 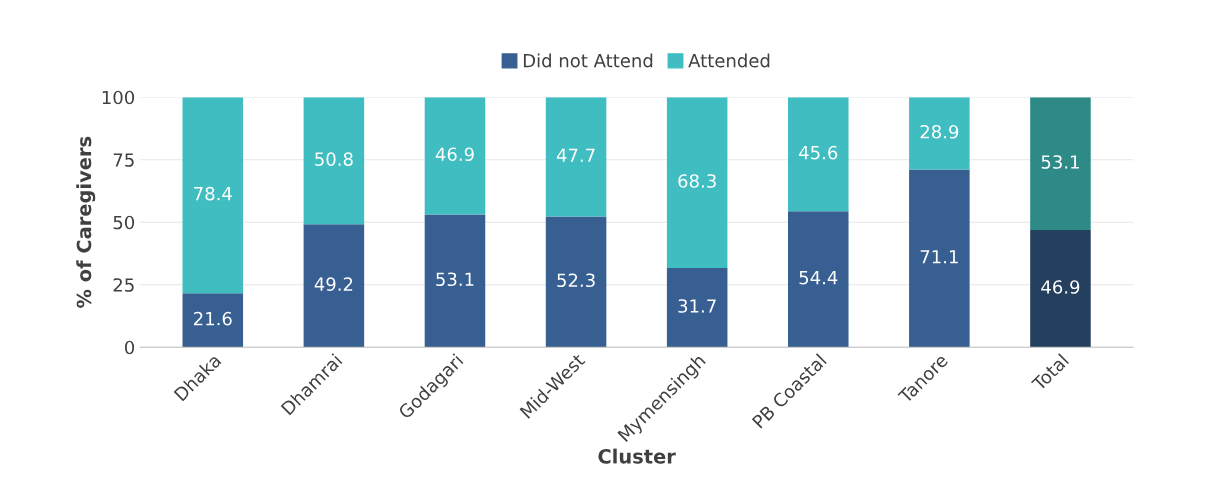 I want to click on legend-label: Attended, so click(x=729, y=60).